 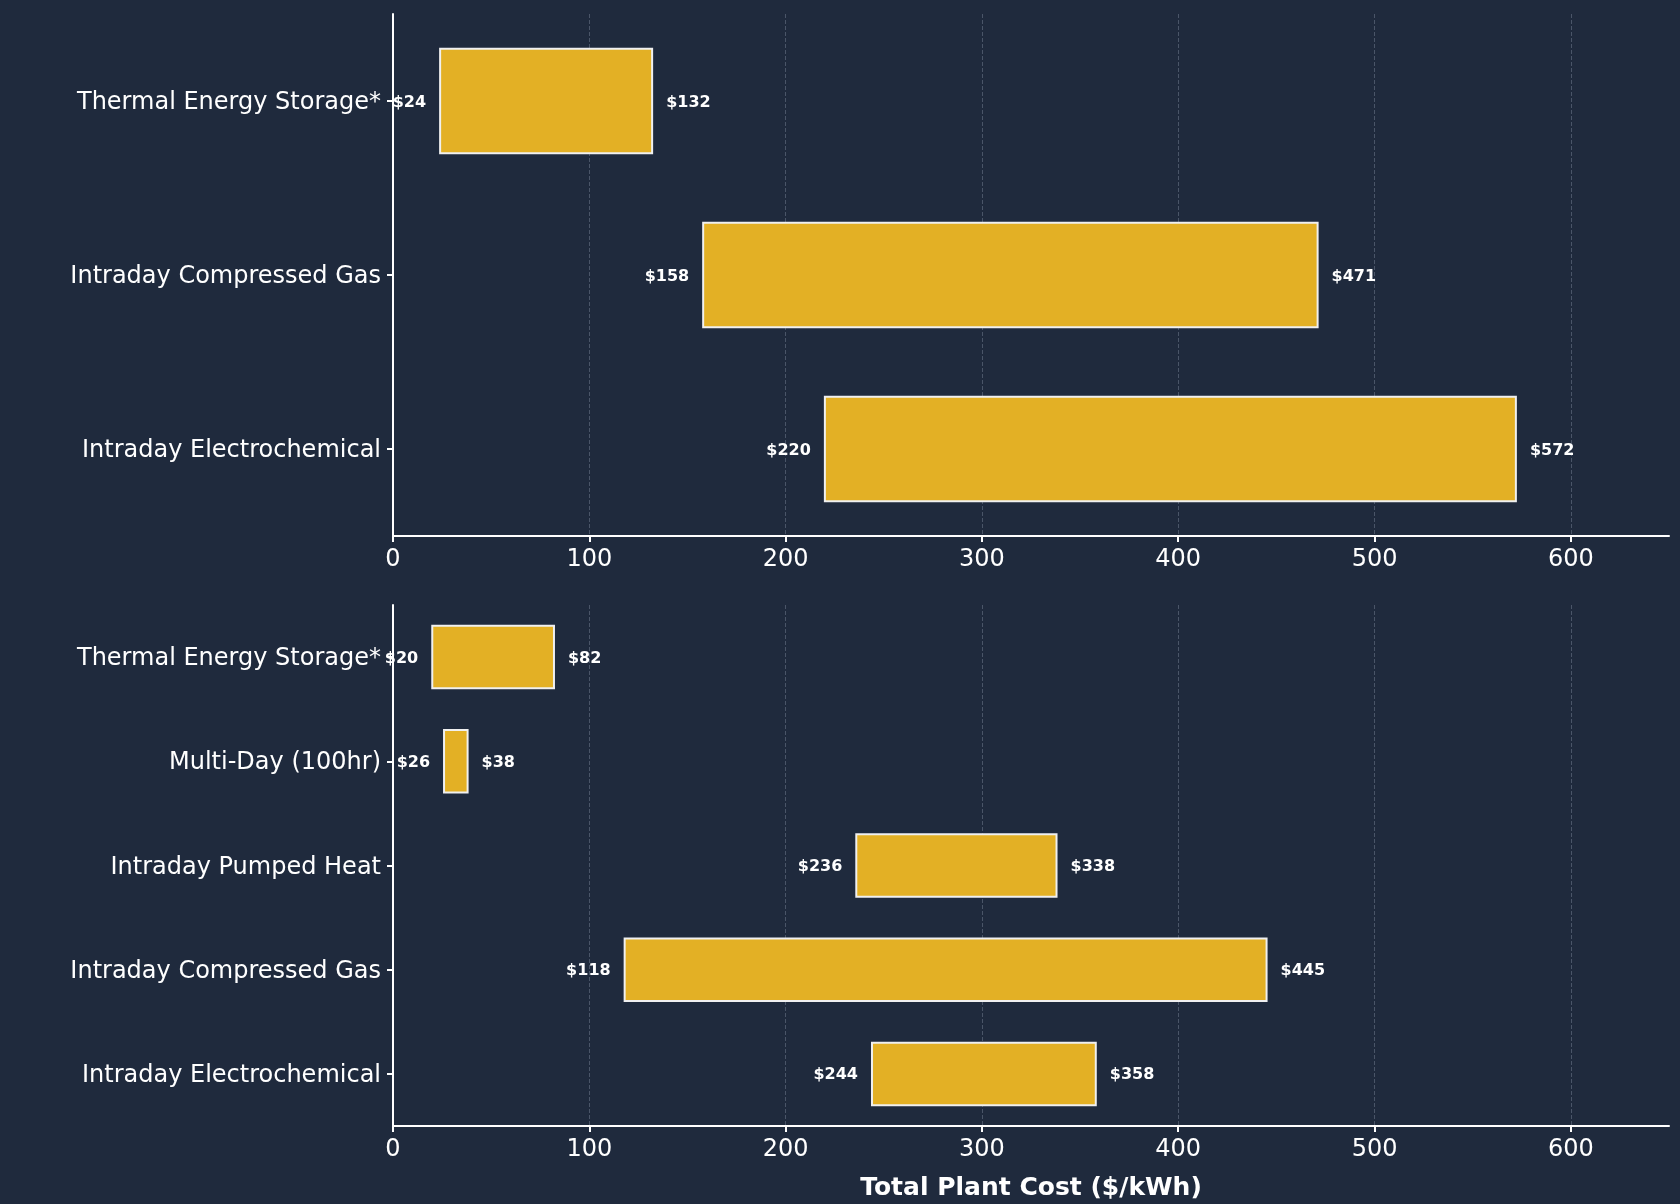 I want to click on annotation: $471, so click(x=1354, y=275).